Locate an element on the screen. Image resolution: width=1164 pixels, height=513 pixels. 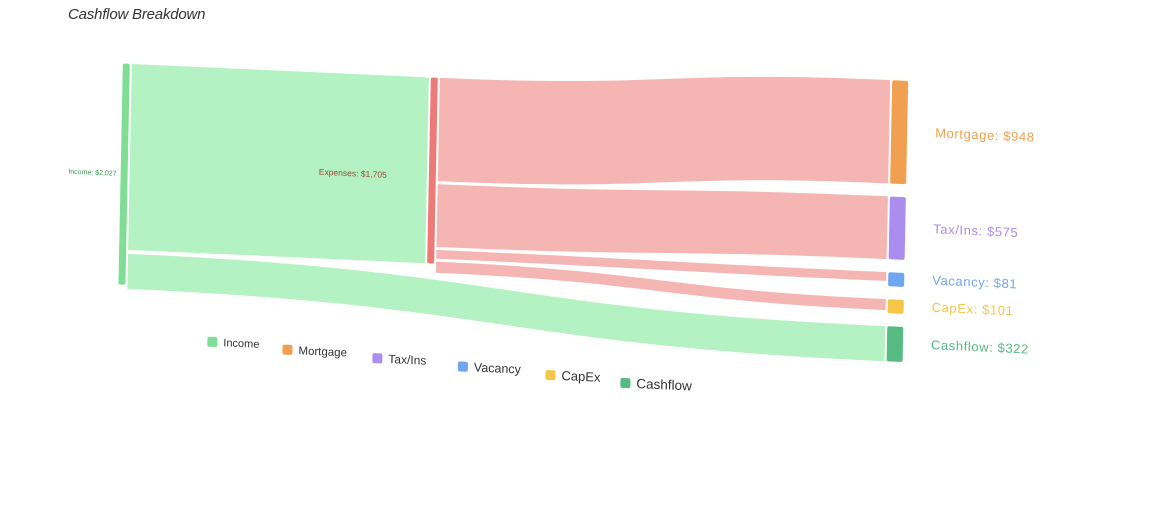
legend-label: Income is located at coordinates (241, 344).